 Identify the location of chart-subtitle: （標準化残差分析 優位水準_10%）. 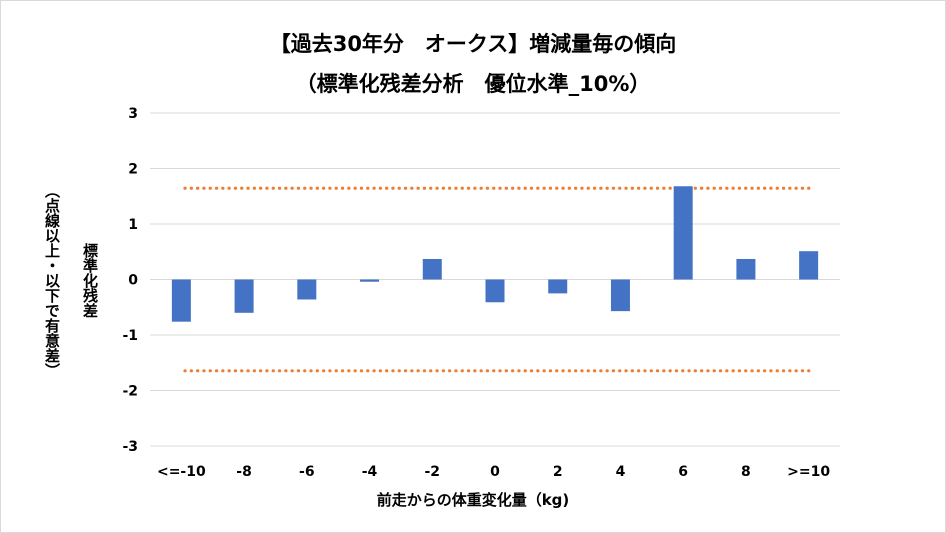
(473, 84).